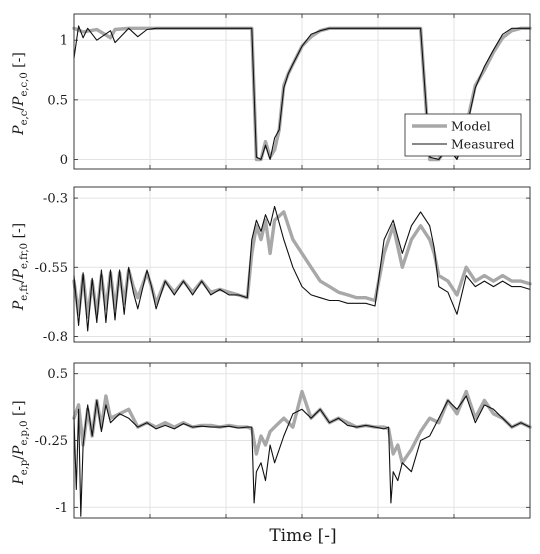 The image size is (540, 554). What do you see at coordinates (64, 41) in the screenshot?
I see `y-tick-label: 1` at bounding box center [64, 41].